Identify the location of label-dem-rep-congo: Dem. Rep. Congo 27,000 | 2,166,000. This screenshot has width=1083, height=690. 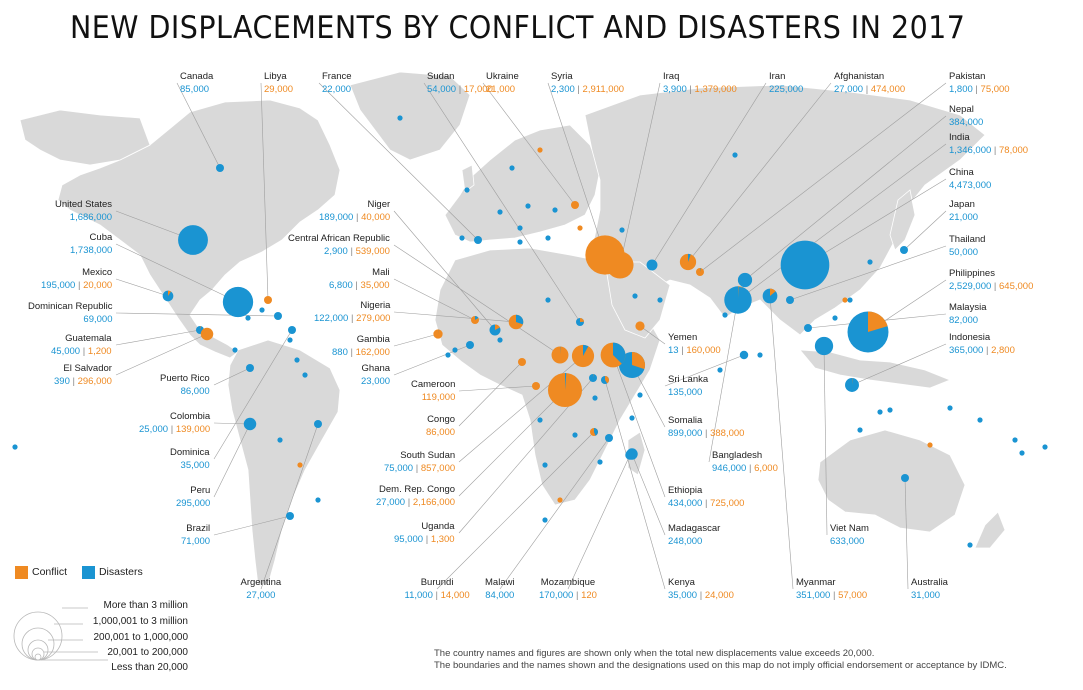
(415, 496).